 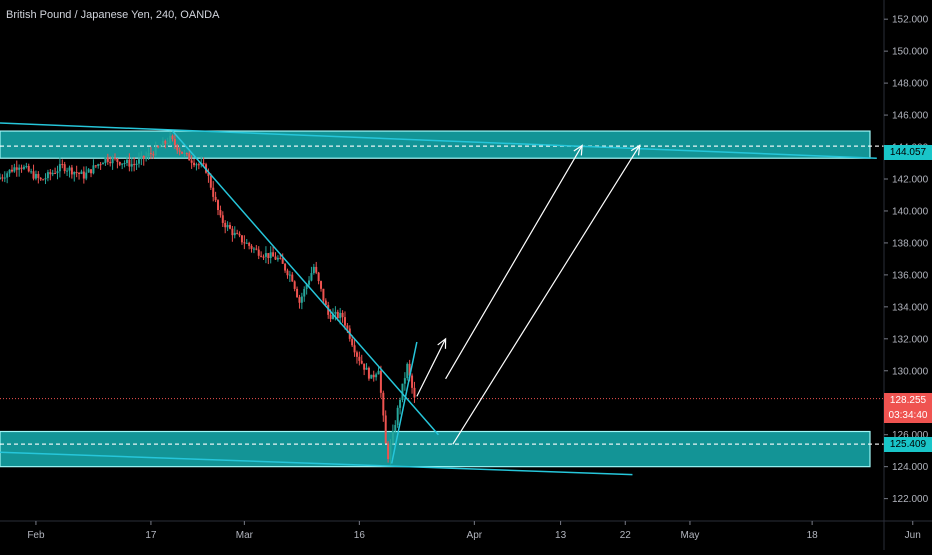 I want to click on price-axis-label: 124.000, so click(x=910, y=467).